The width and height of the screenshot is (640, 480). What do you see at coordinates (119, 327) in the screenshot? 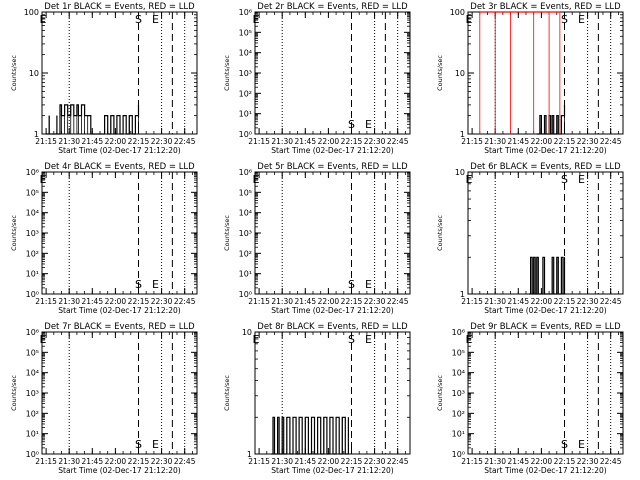
I see `panel-title: Det 7r BLACK = Events, RED = LLD` at bounding box center [119, 327].